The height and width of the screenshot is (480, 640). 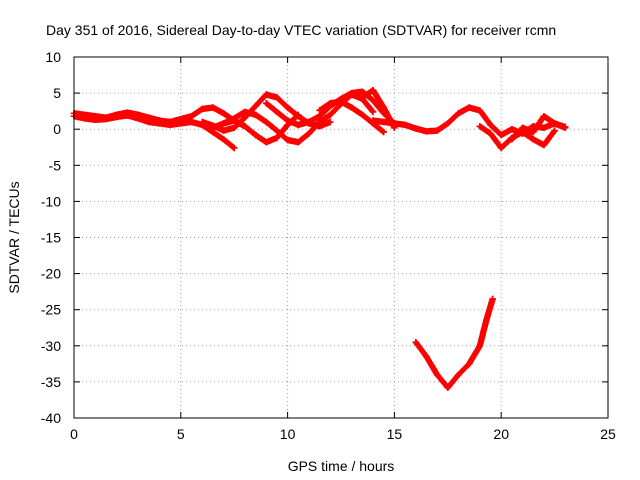 I want to click on y-tick-label: -20, so click(x=51, y=274).